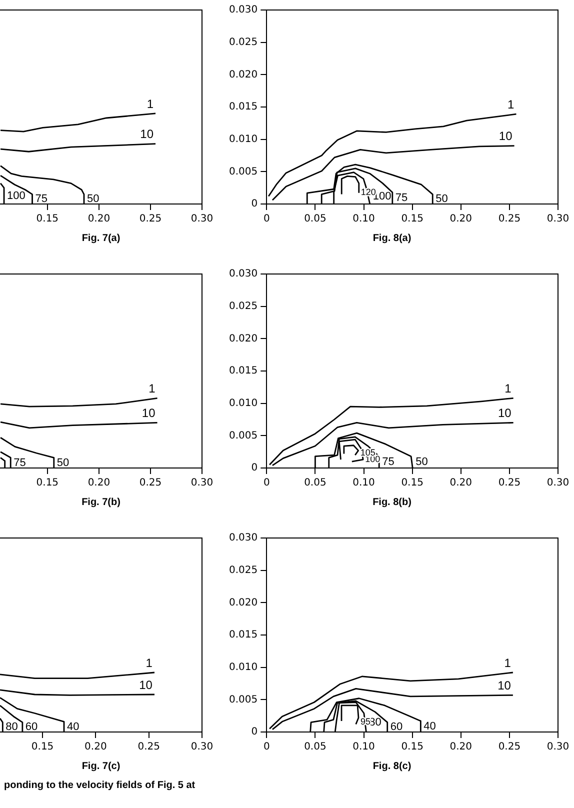 Image resolution: width=574 pixels, height=808 pixels. Describe the element at coordinates (16, 196) in the screenshot. I see `series-label: 100` at that location.